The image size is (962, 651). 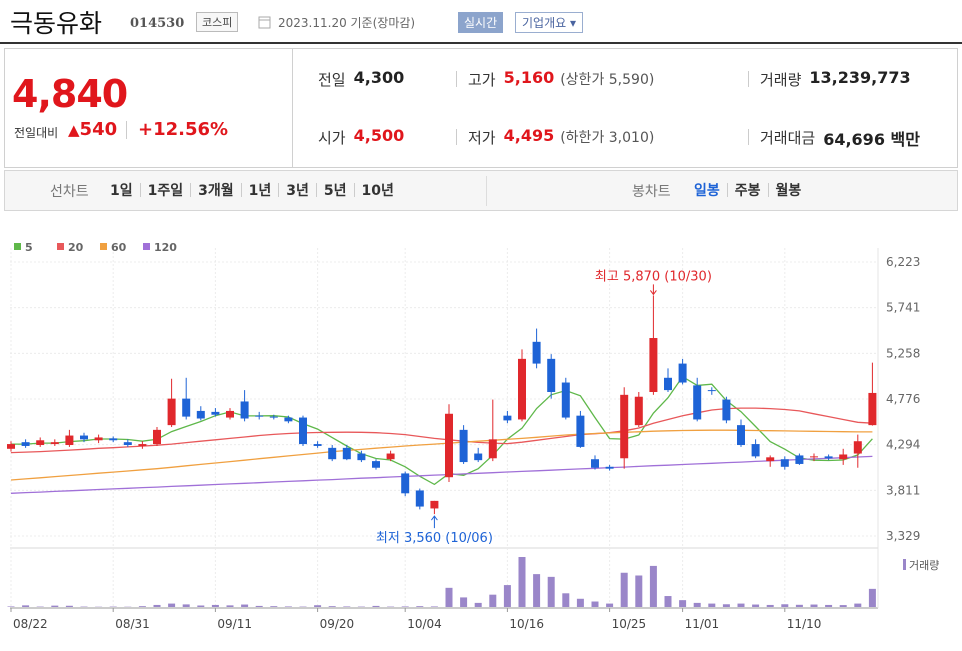 What do you see at coordinates (903, 445) in the screenshot?
I see `y-tick-label: 4,294` at bounding box center [903, 445].